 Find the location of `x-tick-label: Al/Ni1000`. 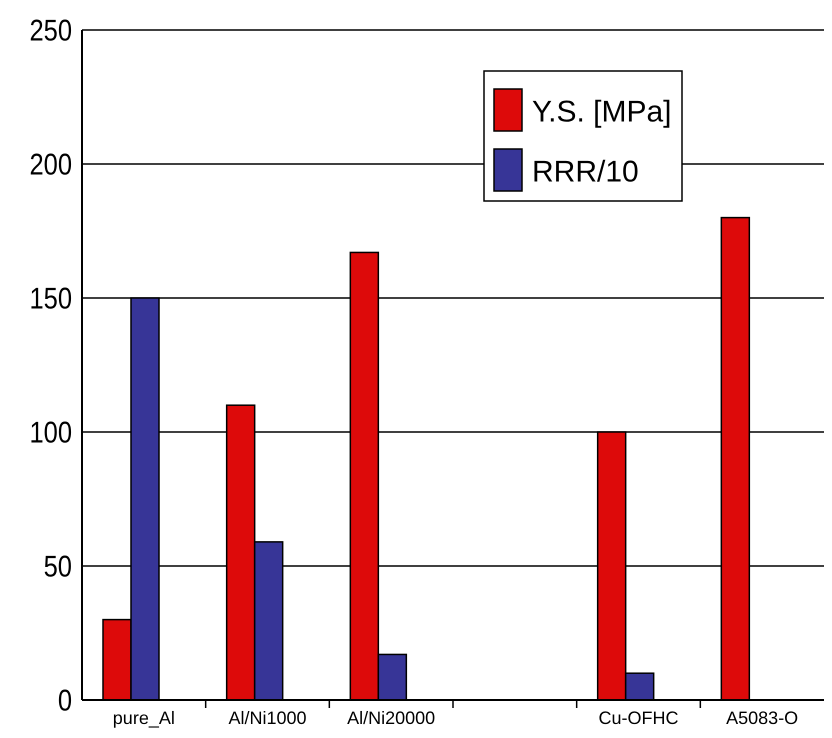

x-tick-label: Al/Ni1000 is located at coordinates (267, 718).